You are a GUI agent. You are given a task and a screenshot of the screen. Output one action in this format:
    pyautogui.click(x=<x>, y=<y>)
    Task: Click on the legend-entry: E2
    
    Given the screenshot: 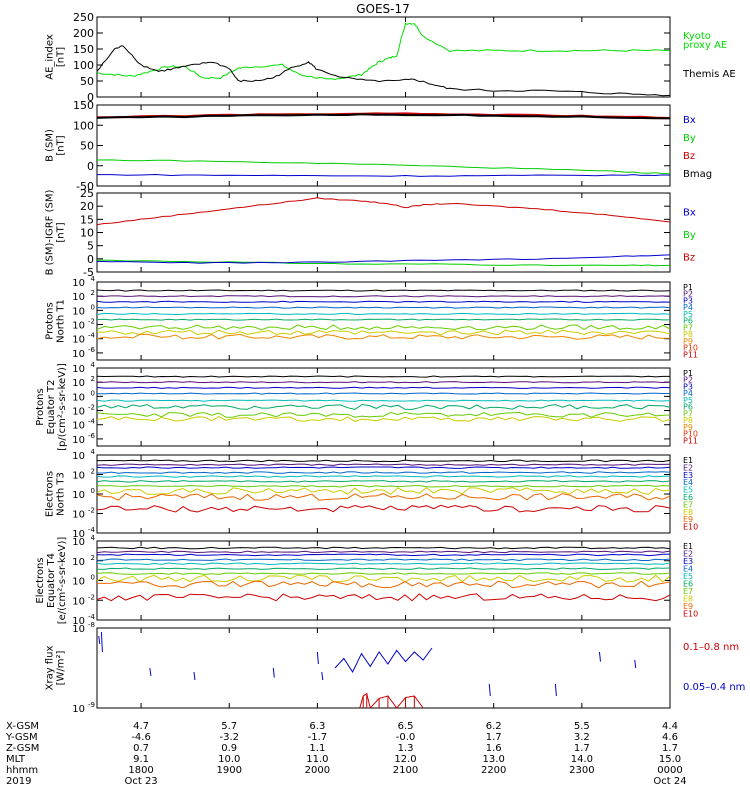 What is the action you would take?
    pyautogui.click(x=688, y=554)
    